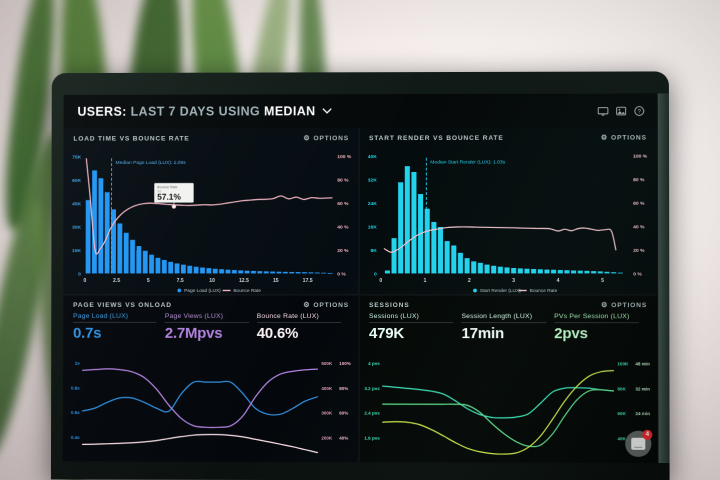 The width and height of the screenshot is (720, 480). I want to click on svg-text: 4 pvs, so click(374, 363).